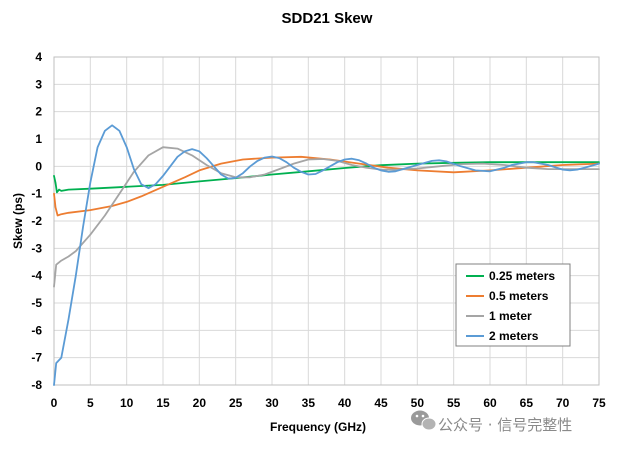 Image resolution: width=619 pixels, height=450 pixels. I want to click on y-tick-label: -6, so click(36, 330).